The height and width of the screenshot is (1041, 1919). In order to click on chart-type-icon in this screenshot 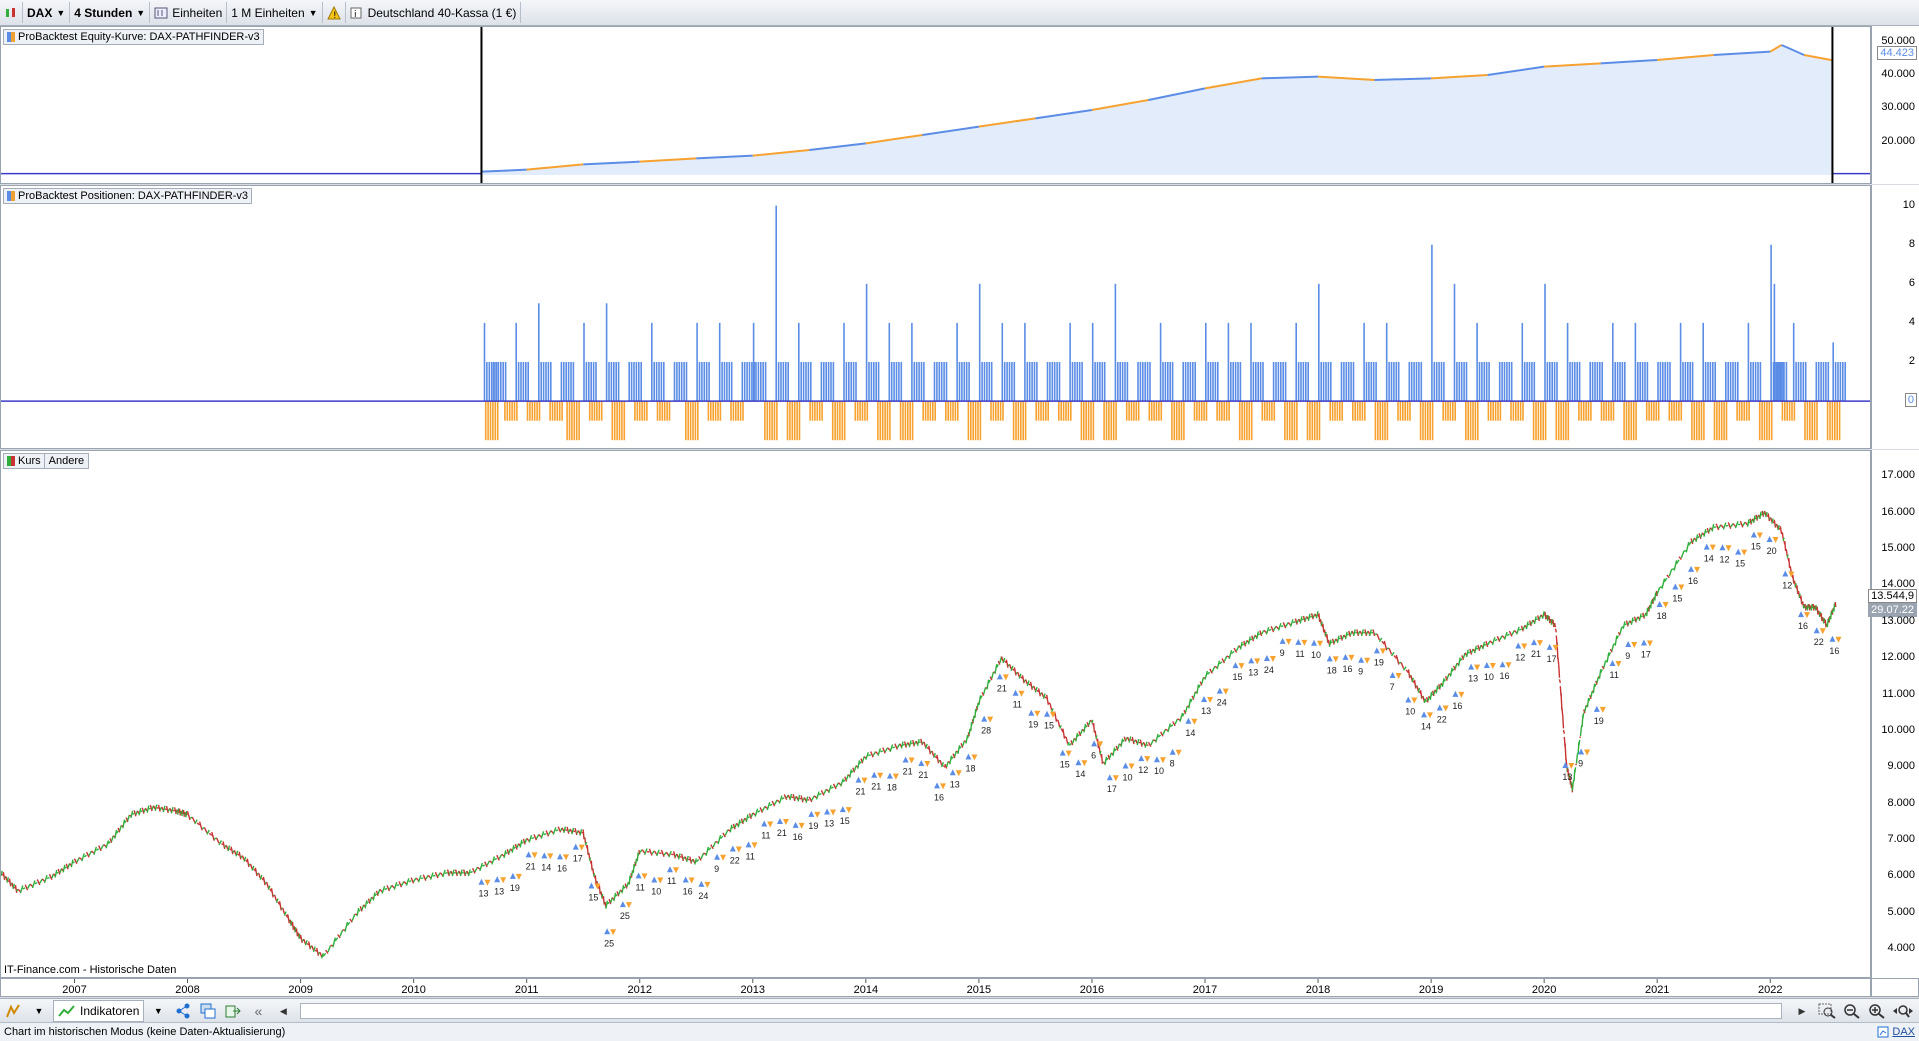, I will do `click(11, 12)`.